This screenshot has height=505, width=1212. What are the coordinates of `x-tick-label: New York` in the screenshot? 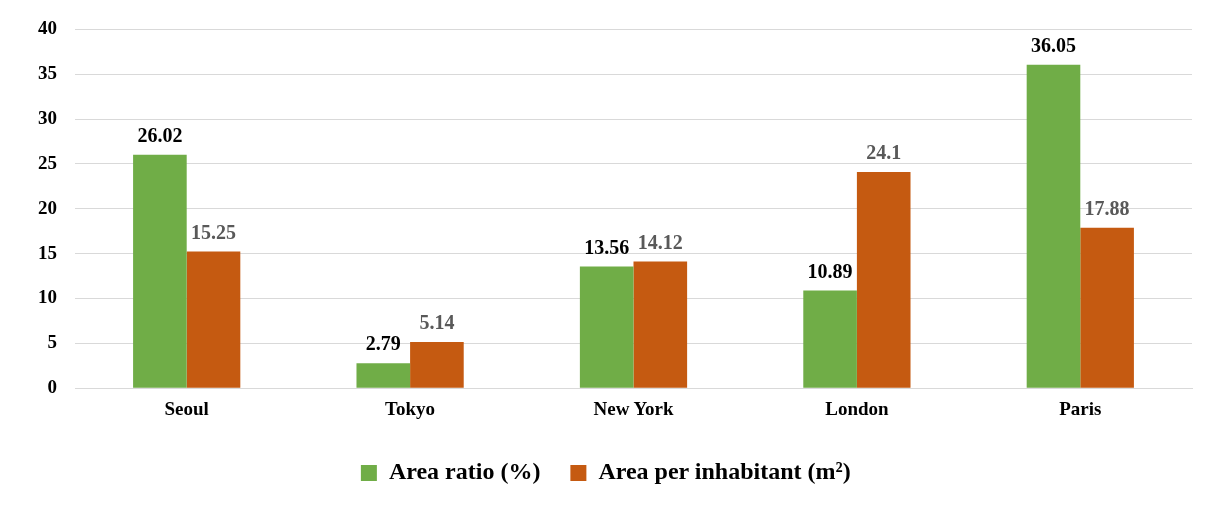 It's located at (633, 408).